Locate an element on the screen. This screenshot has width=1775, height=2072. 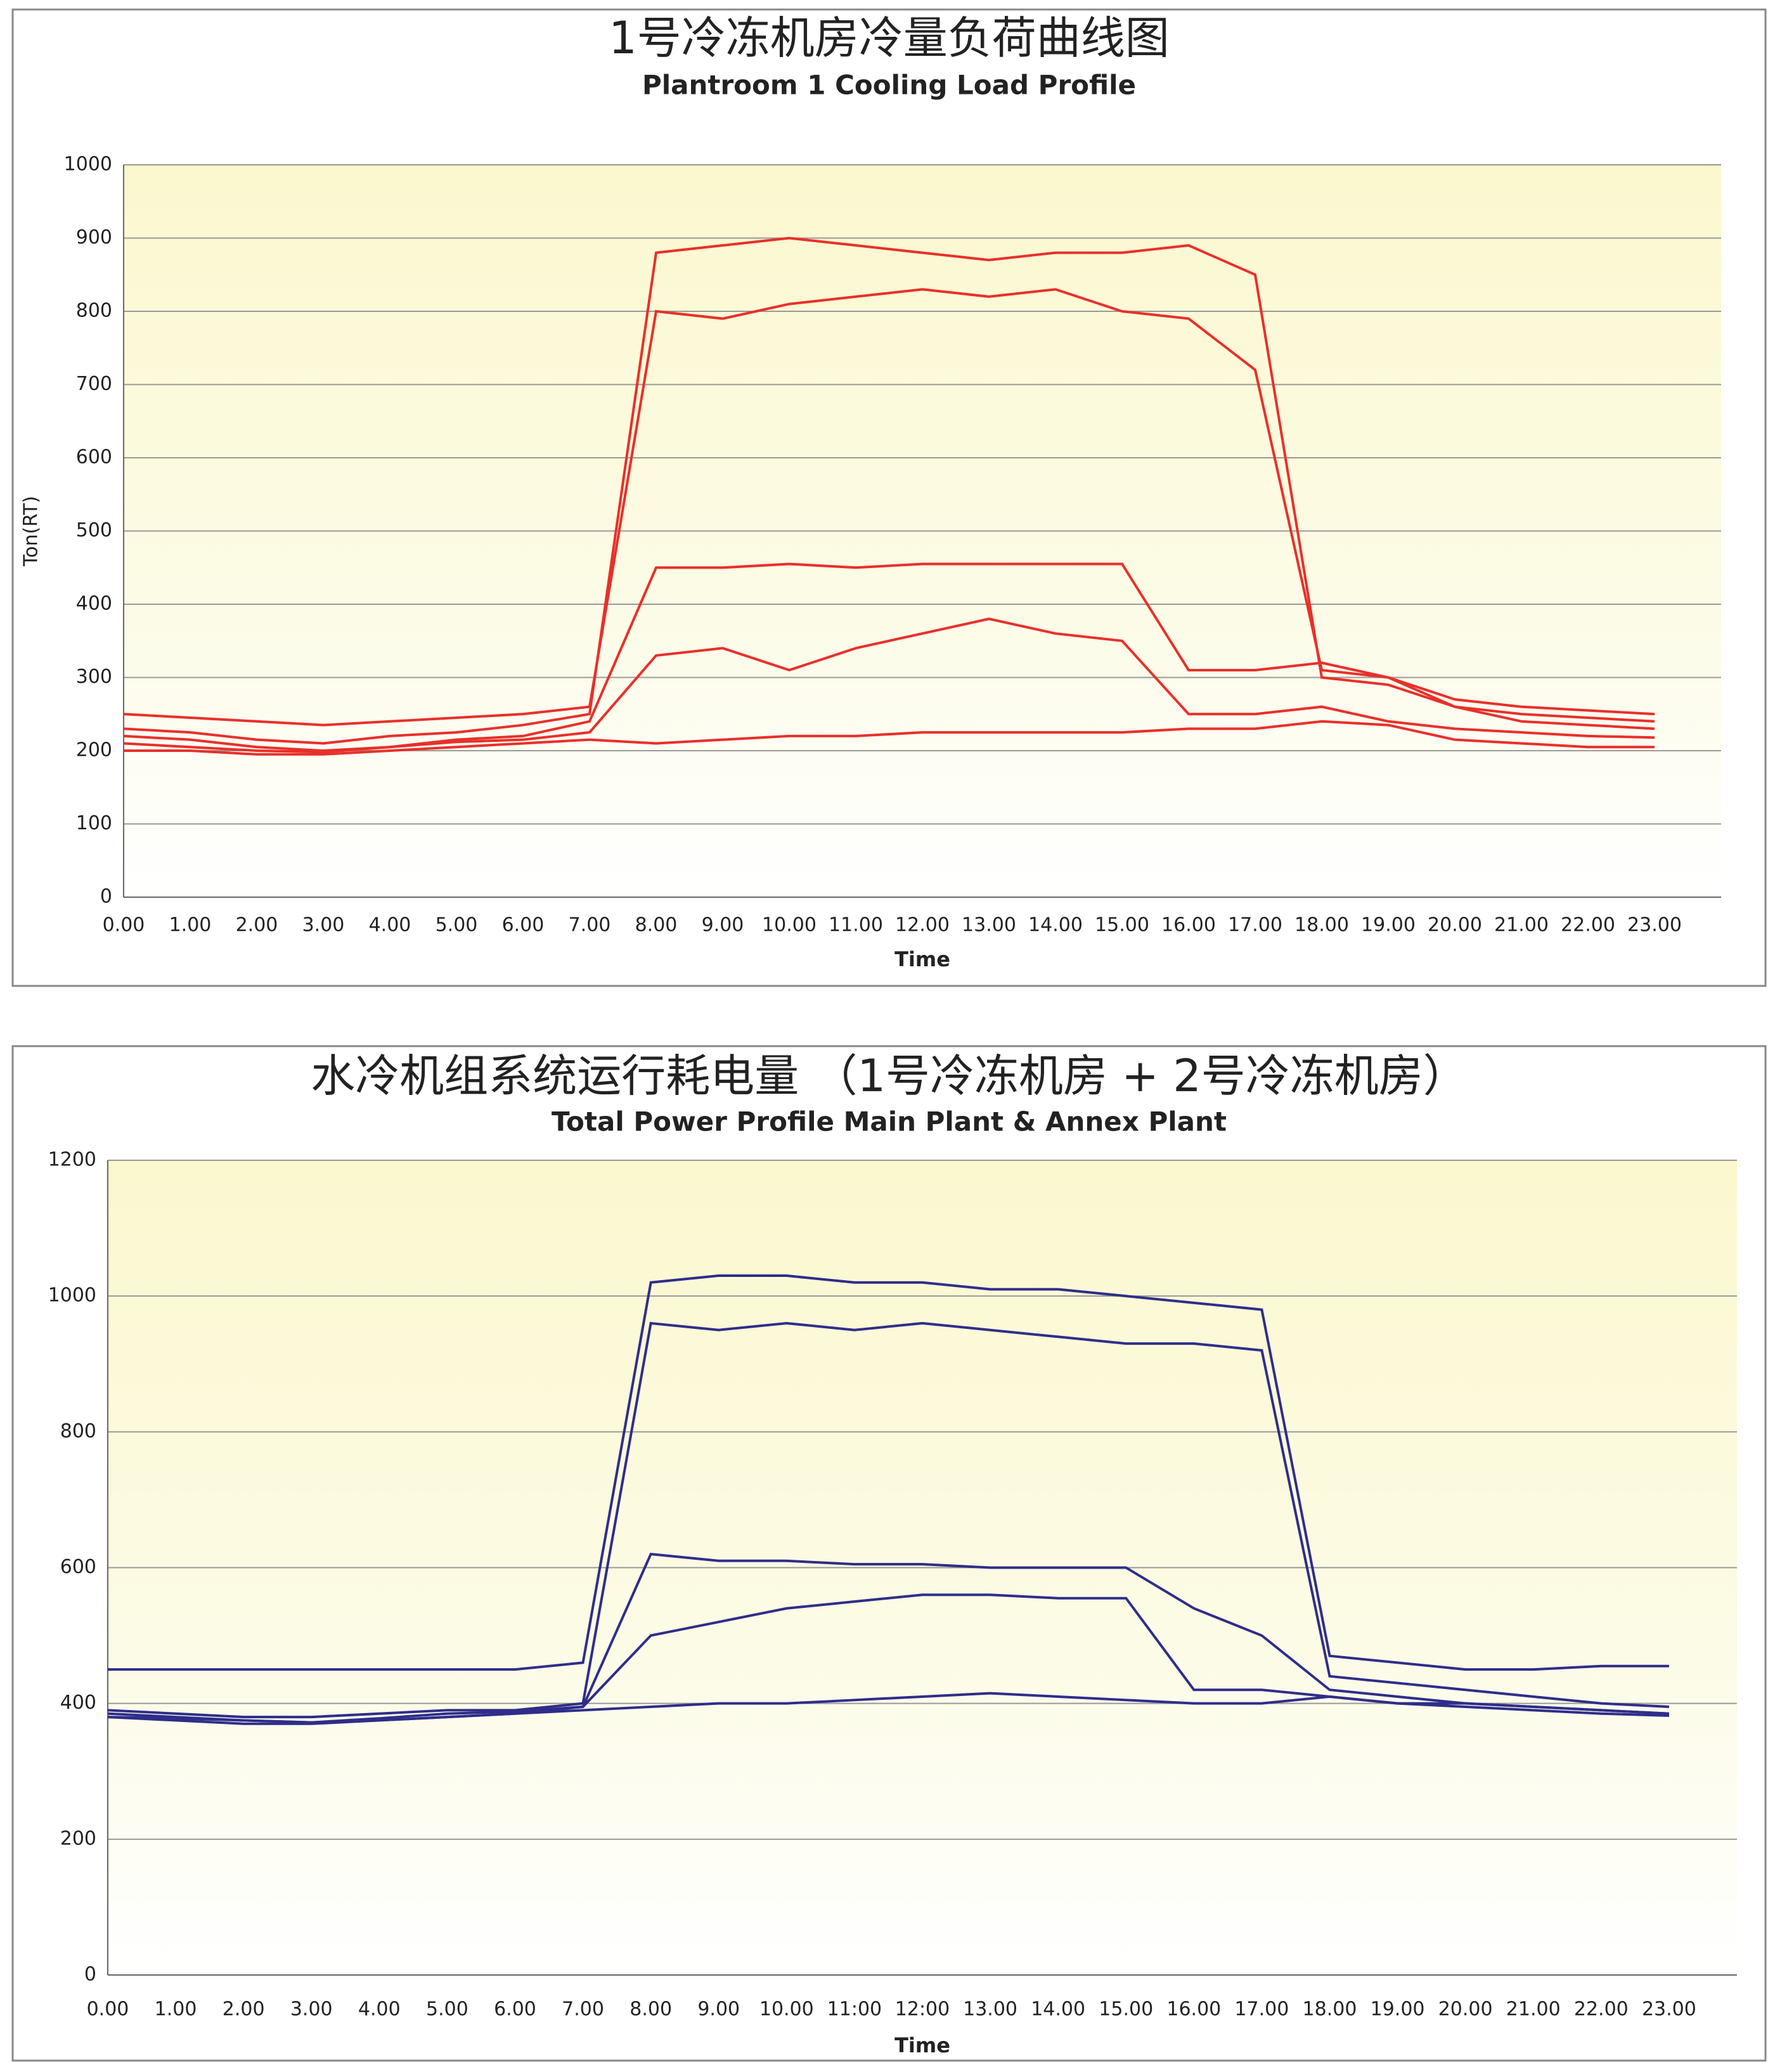
y-tick-label: 1200 is located at coordinates (72, 1160).